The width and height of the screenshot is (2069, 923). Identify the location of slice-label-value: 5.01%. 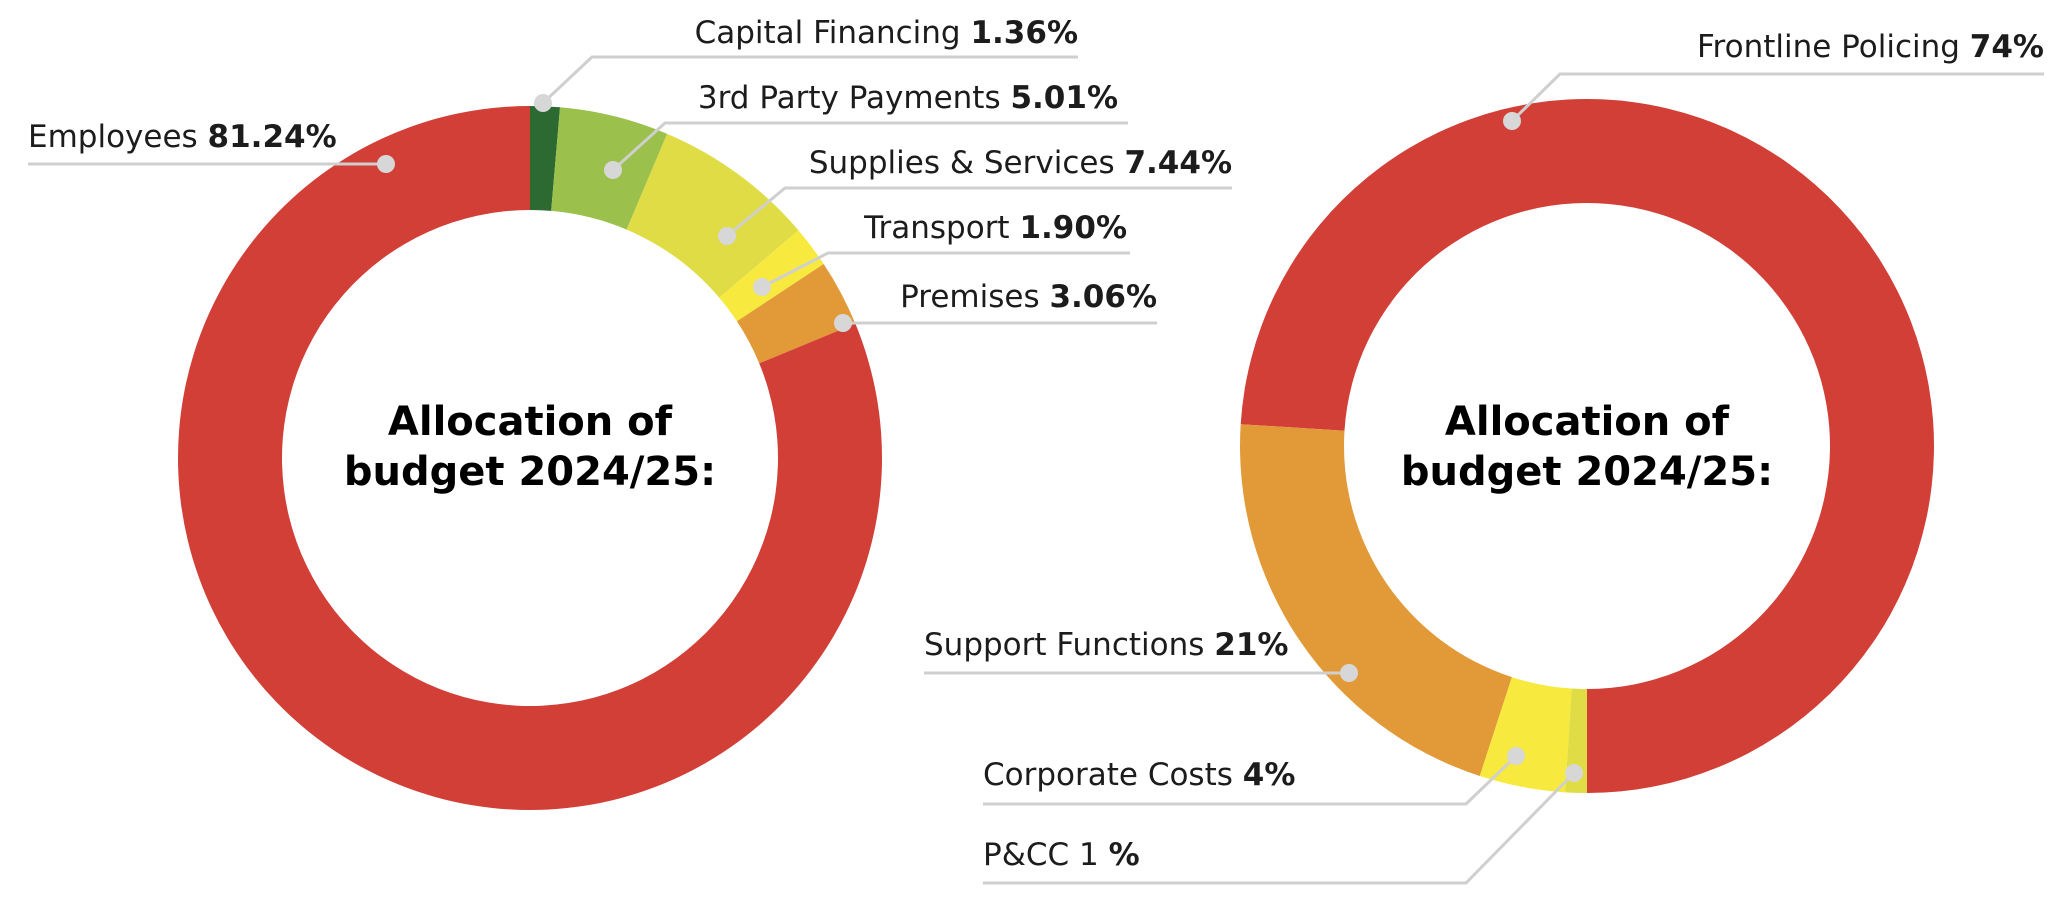
(1064, 98).